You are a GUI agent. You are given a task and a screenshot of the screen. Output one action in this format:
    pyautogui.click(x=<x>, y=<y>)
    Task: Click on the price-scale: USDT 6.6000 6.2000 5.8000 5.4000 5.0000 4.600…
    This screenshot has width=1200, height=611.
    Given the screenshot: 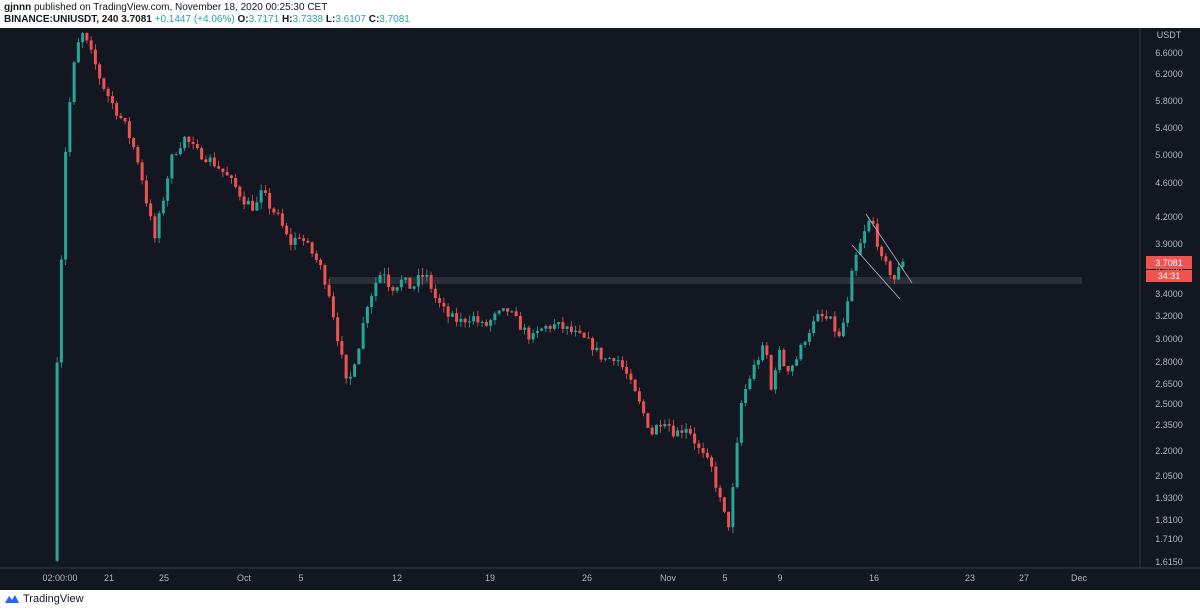 What is the action you would take?
    pyautogui.click(x=1169, y=298)
    